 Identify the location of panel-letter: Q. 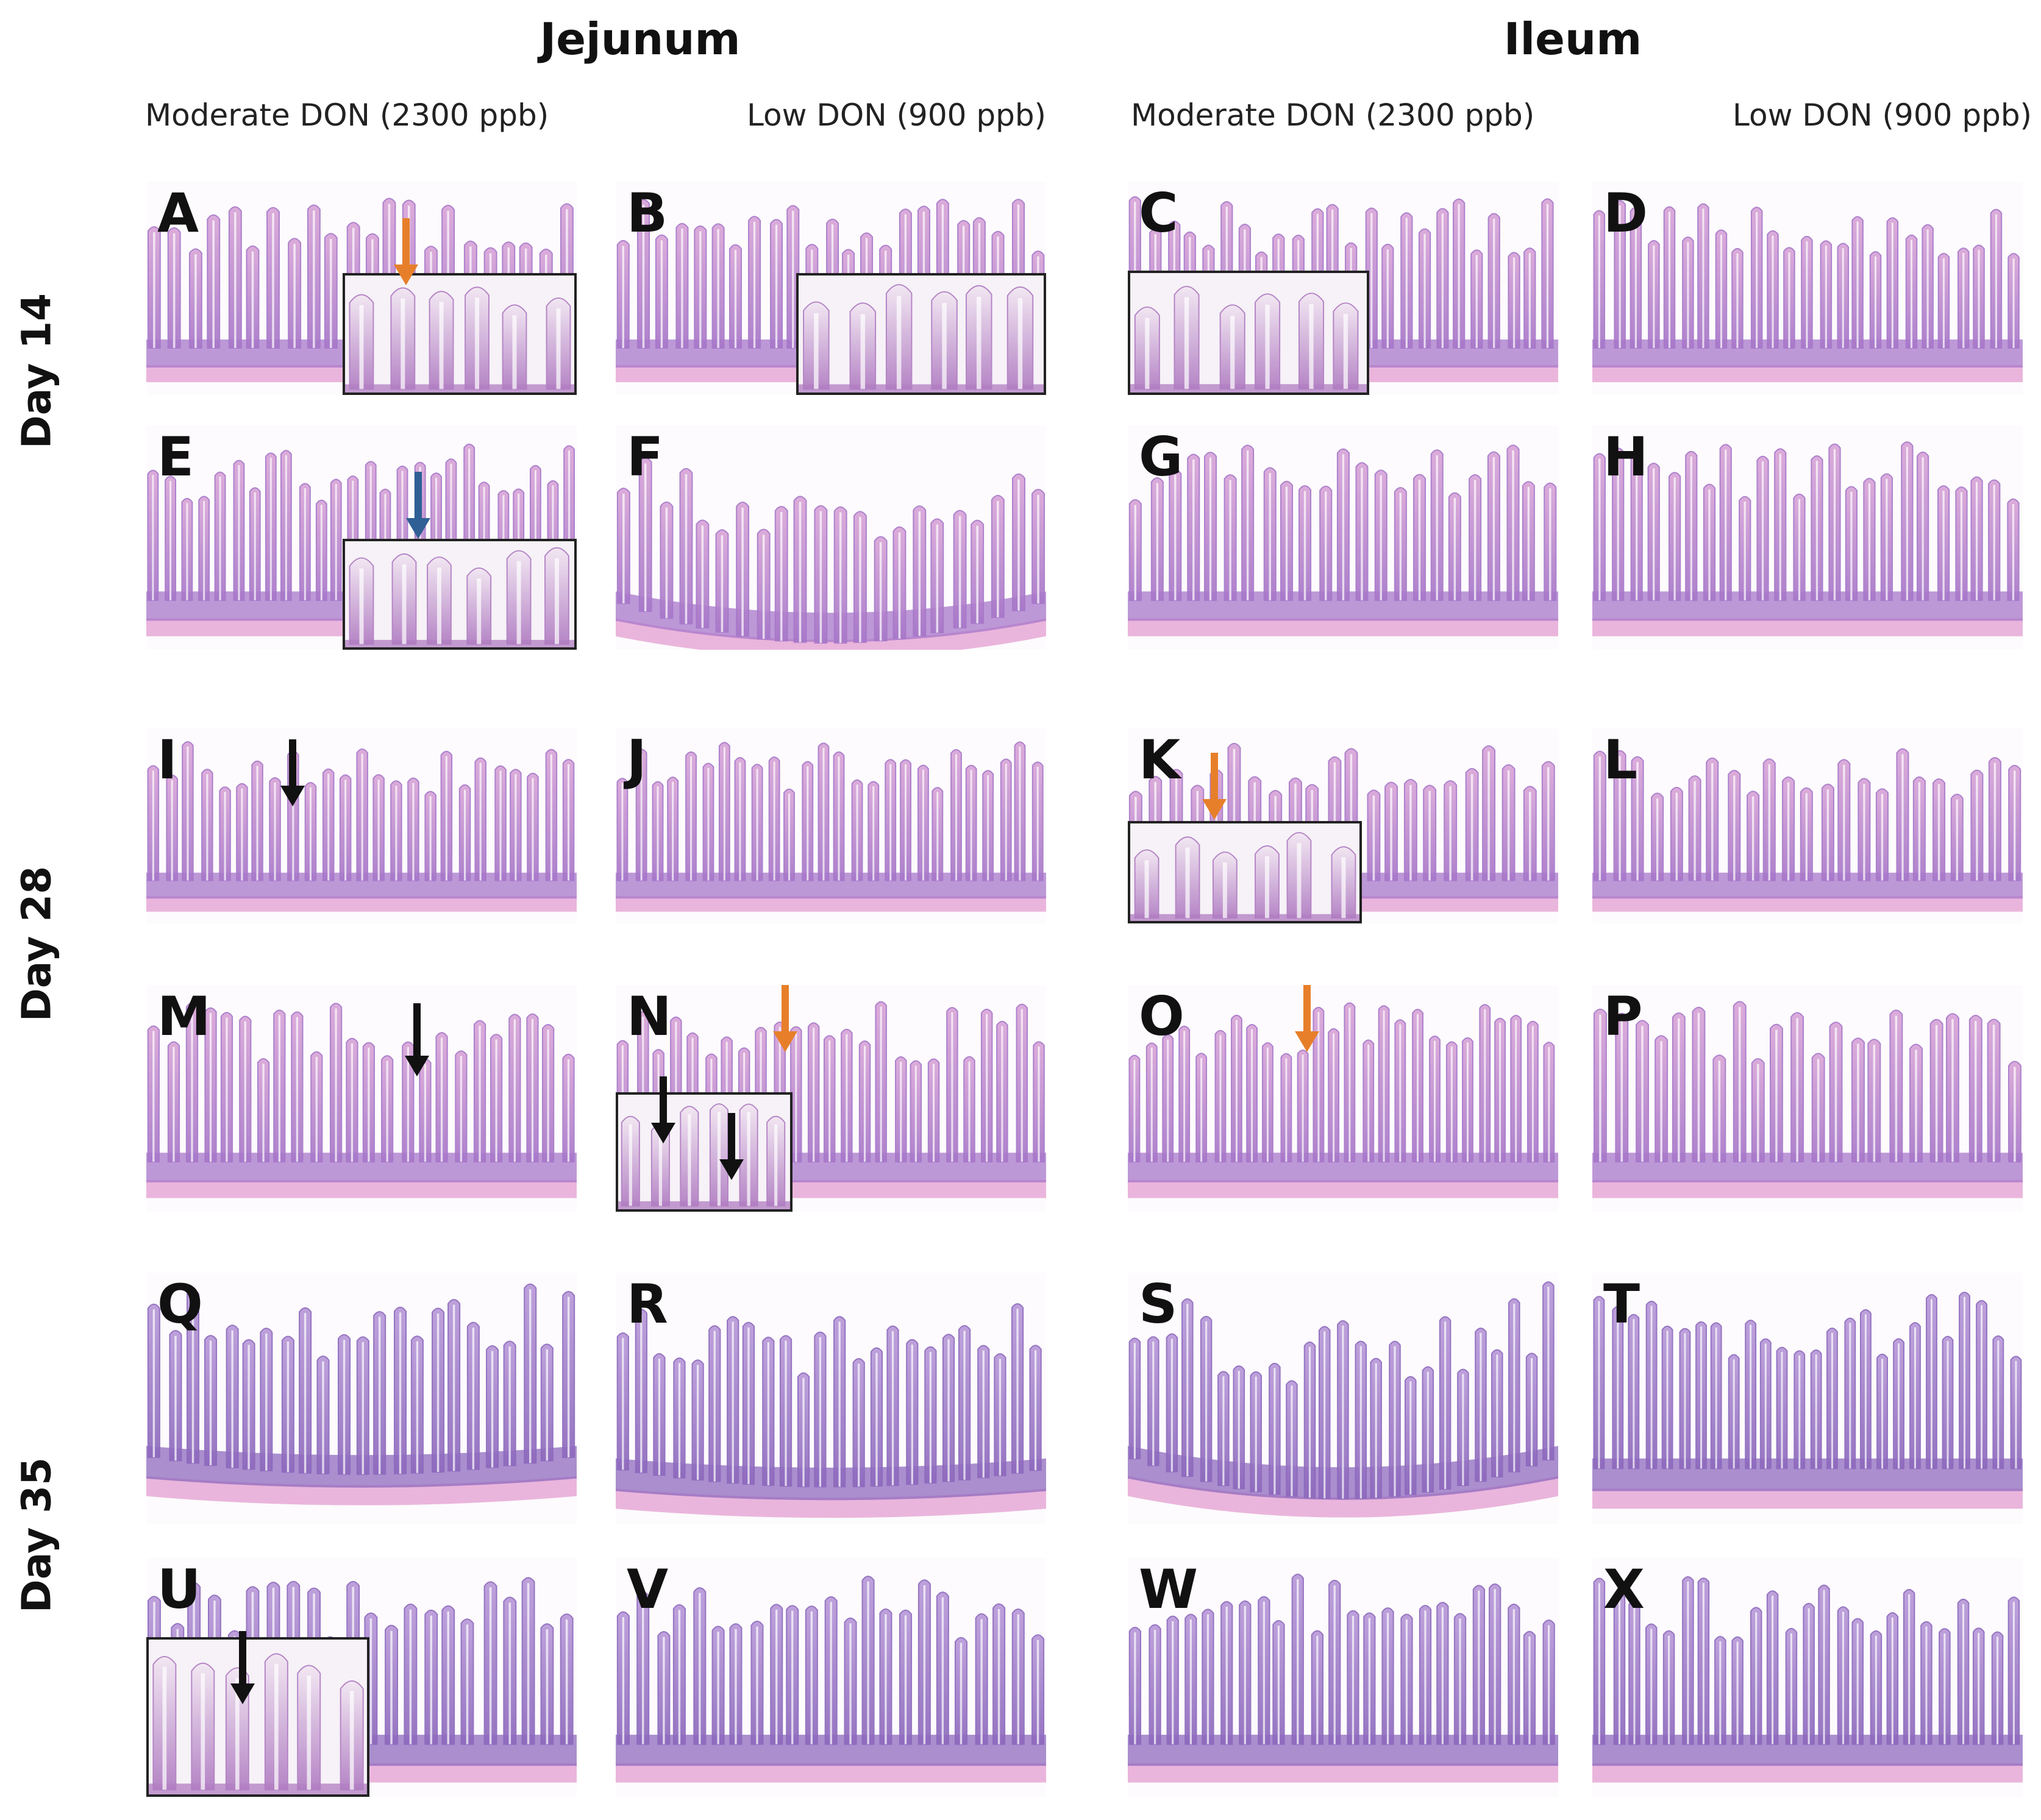
(180, 1304).